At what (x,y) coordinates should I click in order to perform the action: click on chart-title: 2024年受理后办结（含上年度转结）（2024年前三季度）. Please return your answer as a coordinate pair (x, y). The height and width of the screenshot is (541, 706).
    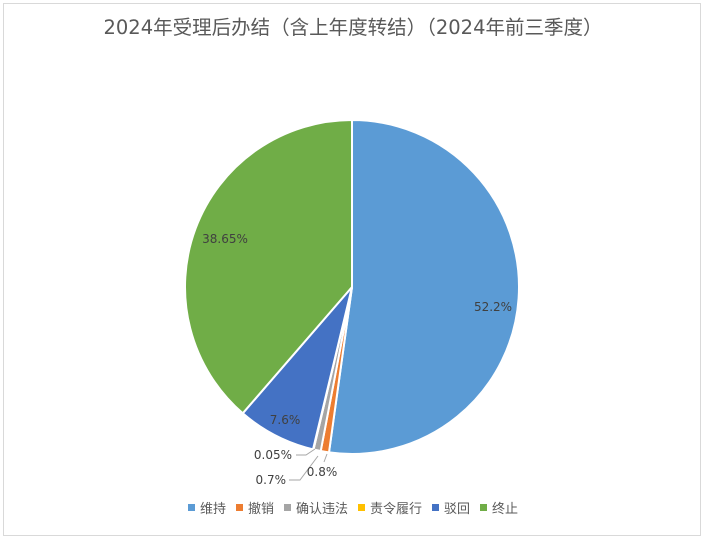
    Looking at the image, I should click on (353, 27).